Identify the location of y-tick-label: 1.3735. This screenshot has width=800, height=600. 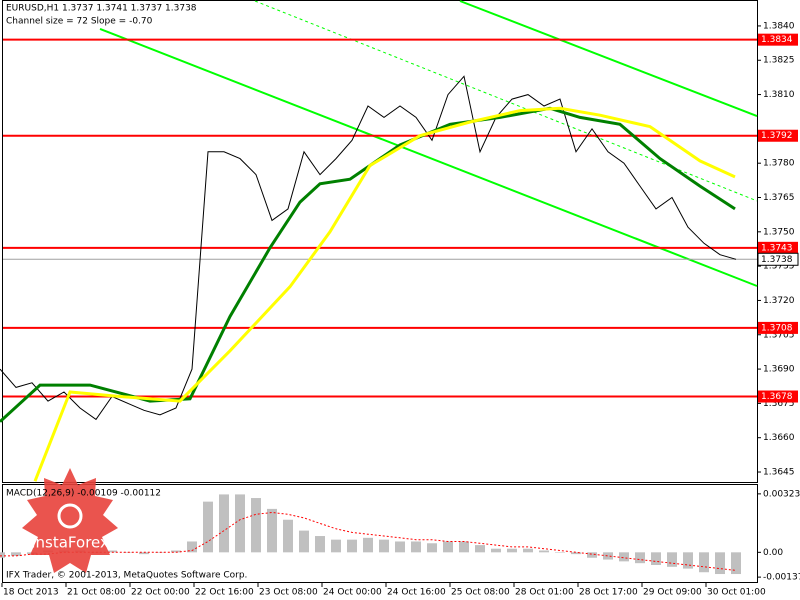
(779, 267).